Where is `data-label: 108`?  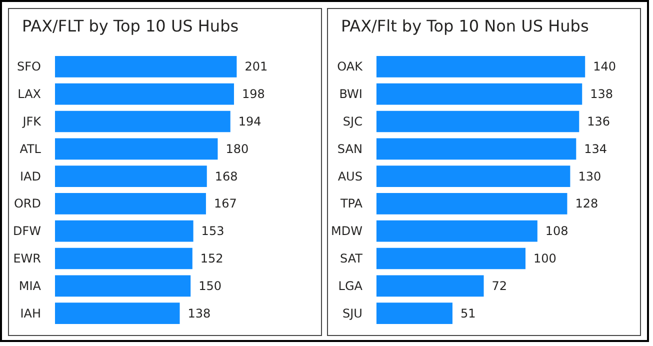
data-label: 108 is located at coordinates (556, 231).